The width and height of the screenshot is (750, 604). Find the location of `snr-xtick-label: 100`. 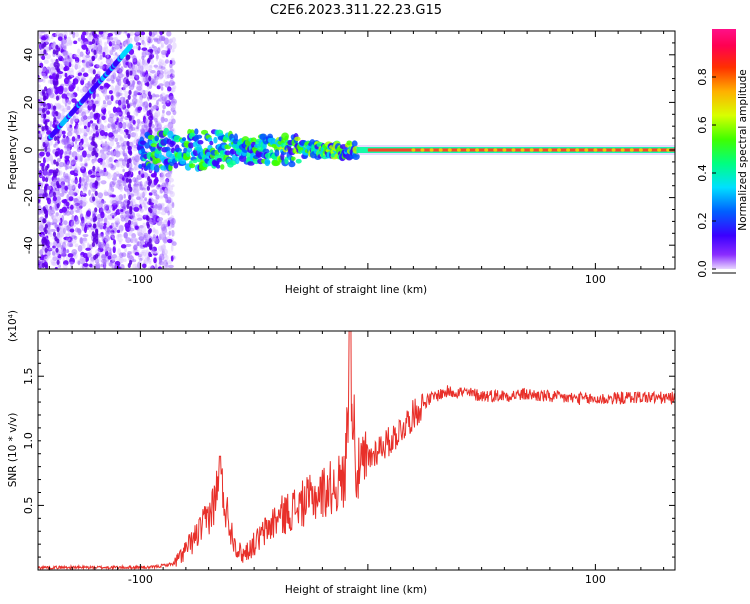

snr-xtick-label: 100 is located at coordinates (595, 579).